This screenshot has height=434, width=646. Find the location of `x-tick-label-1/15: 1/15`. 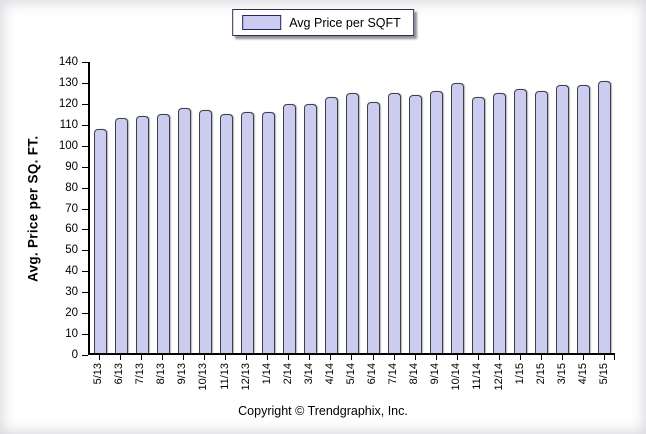

x-tick-label-1/15: 1/15 is located at coordinates (519, 374).